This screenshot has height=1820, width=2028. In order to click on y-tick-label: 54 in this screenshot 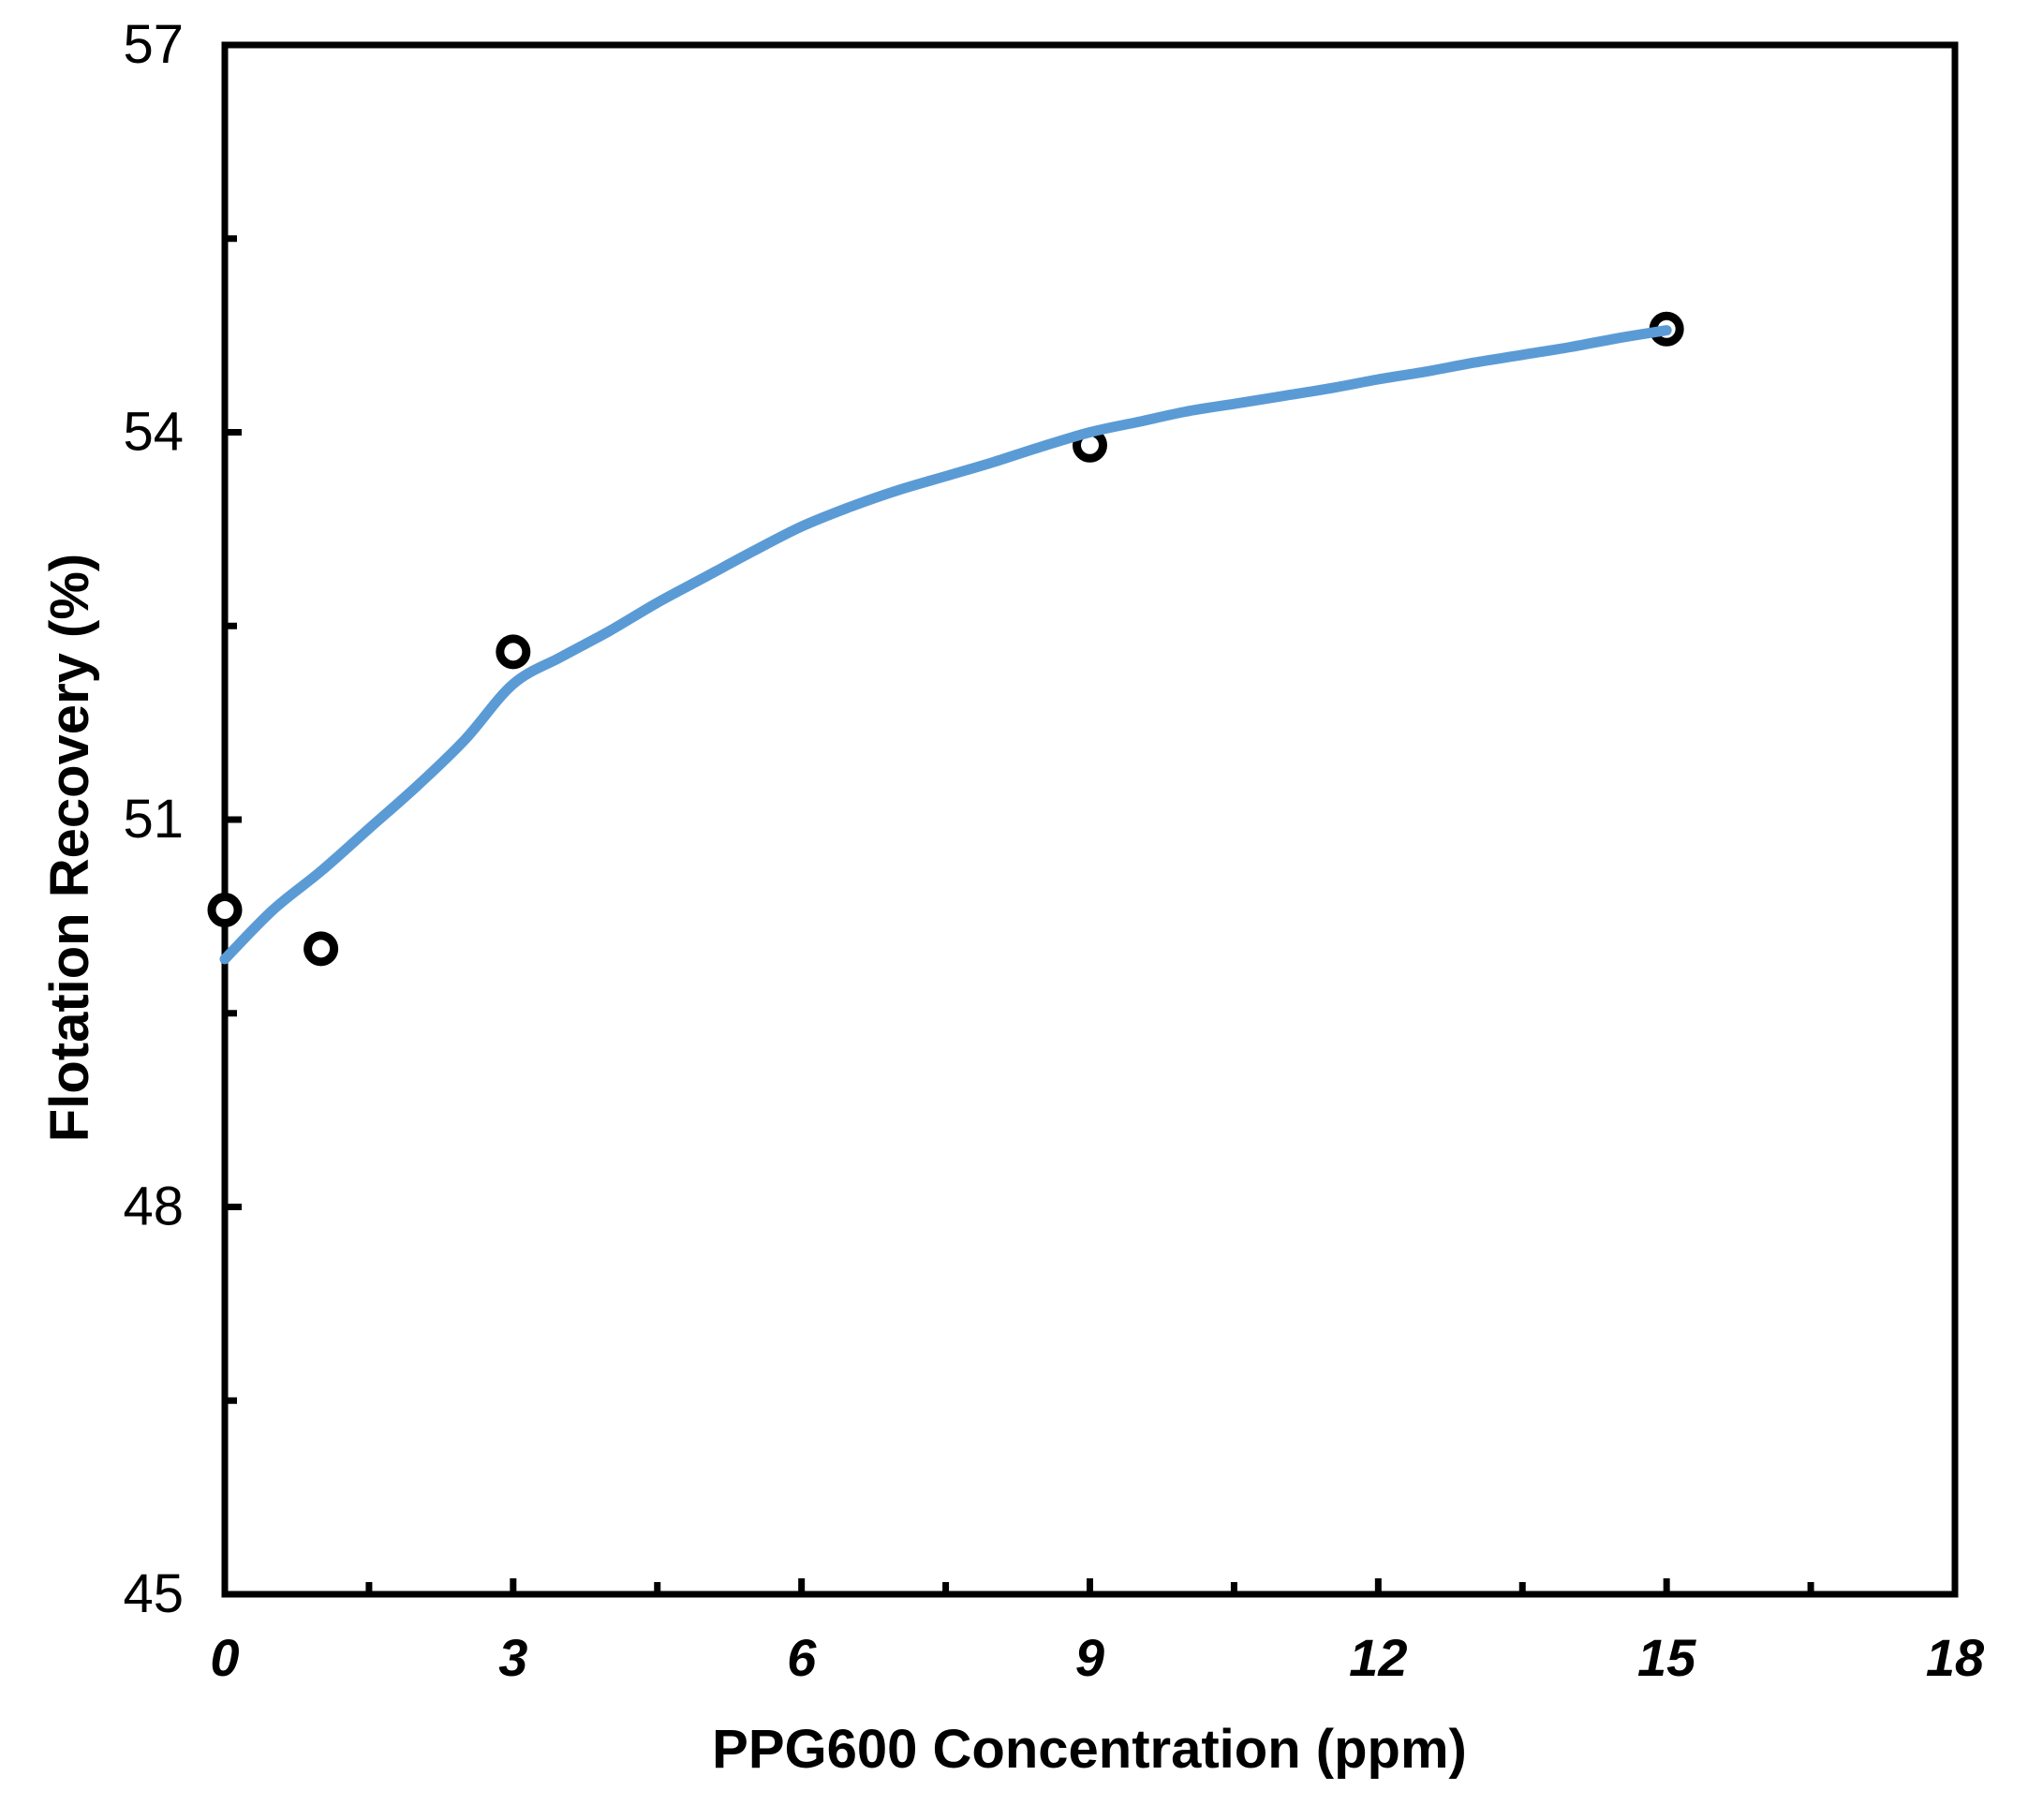, I will do `click(154, 433)`.